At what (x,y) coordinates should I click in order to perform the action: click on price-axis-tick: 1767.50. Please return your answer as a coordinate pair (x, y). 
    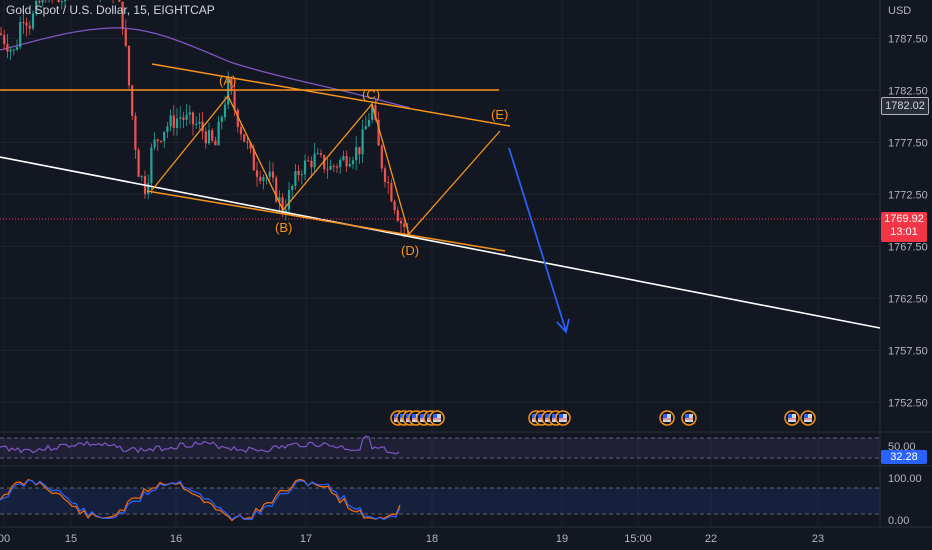
    Looking at the image, I should click on (908, 247).